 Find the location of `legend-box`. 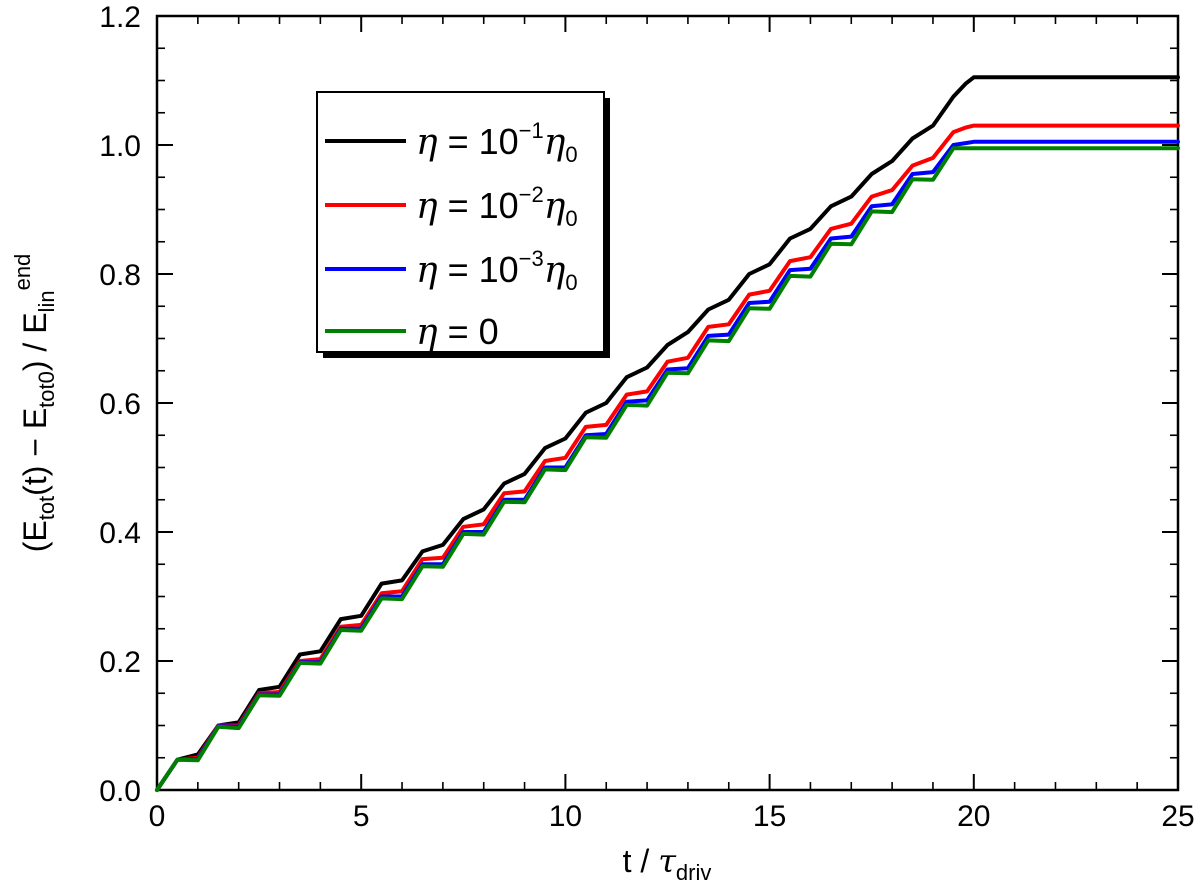

legend-box is located at coordinates (460, 222).